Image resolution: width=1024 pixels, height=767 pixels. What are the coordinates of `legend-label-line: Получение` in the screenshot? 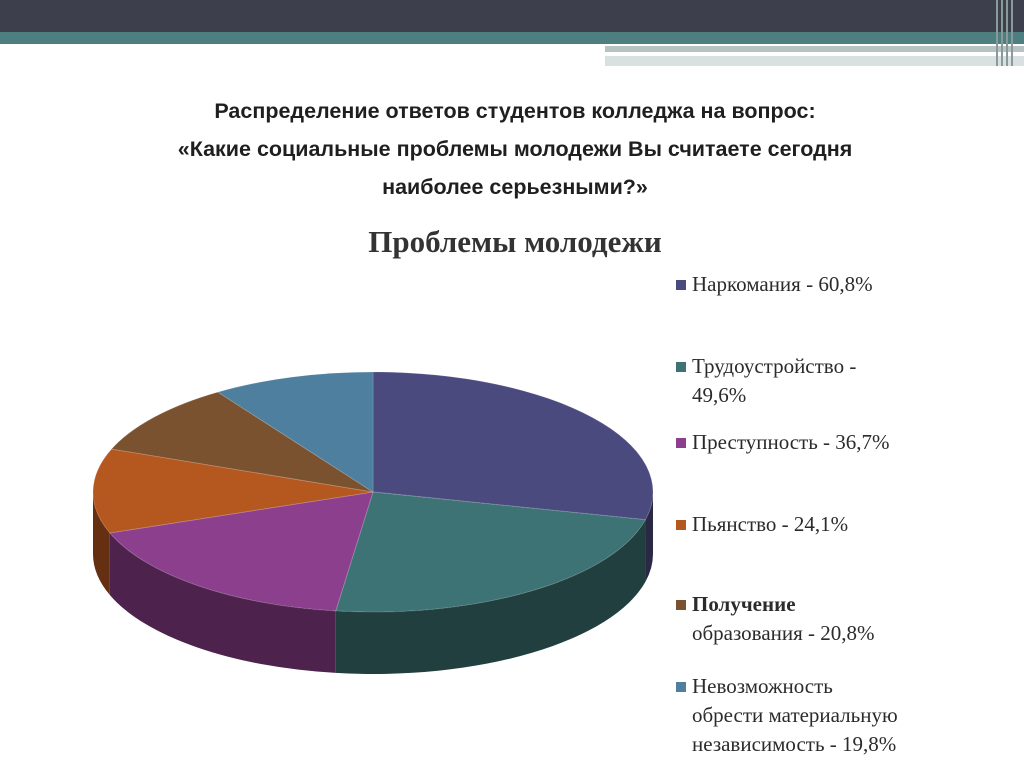 It's located at (744, 604).